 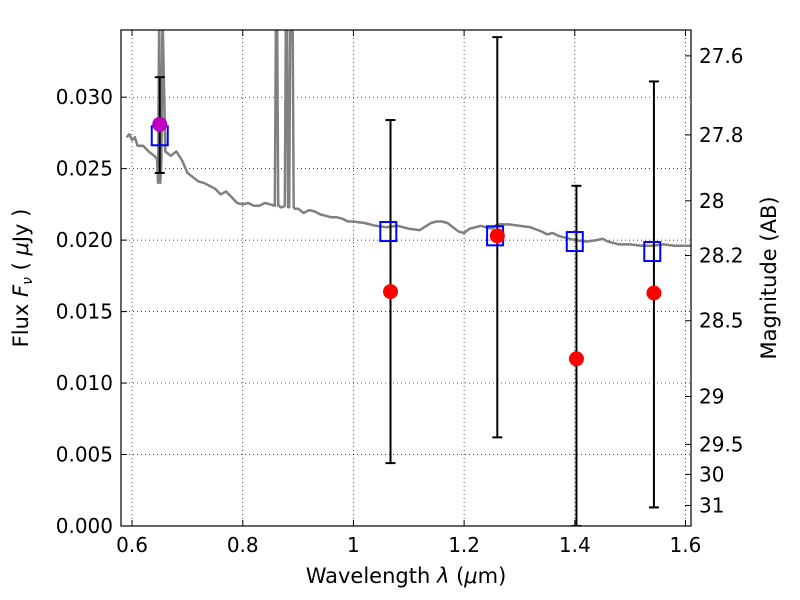 I want to click on x-tick-label: 1.2, so click(x=464, y=545).